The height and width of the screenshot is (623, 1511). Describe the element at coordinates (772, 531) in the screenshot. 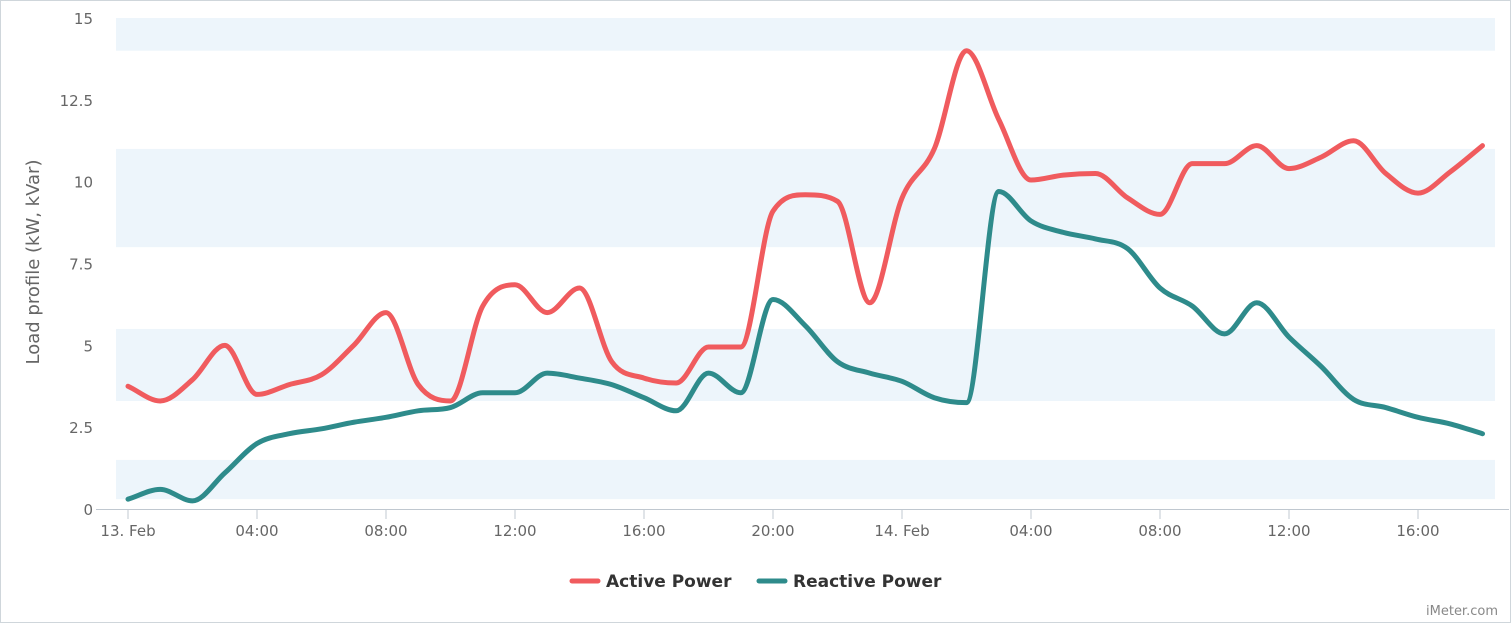

I see `x-tick-label: 20:00` at that location.